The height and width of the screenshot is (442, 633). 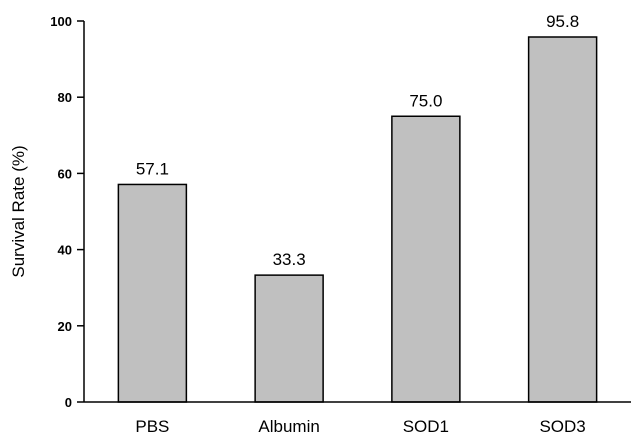 I want to click on x-tick-label-pbs: PBS, so click(x=152, y=426).